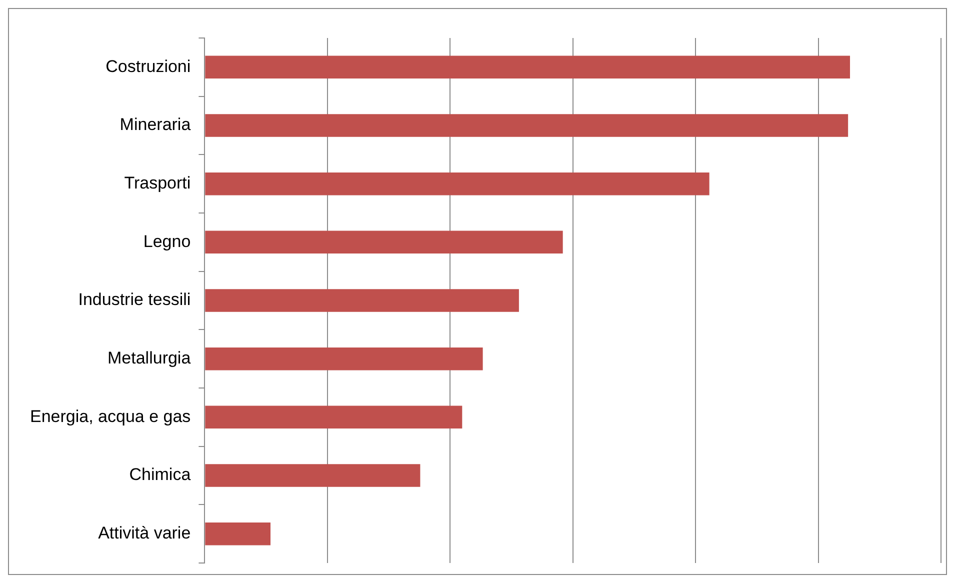  What do you see at coordinates (110, 416) in the screenshot?
I see `y-tick-label: Energia, acqua e gas` at bounding box center [110, 416].